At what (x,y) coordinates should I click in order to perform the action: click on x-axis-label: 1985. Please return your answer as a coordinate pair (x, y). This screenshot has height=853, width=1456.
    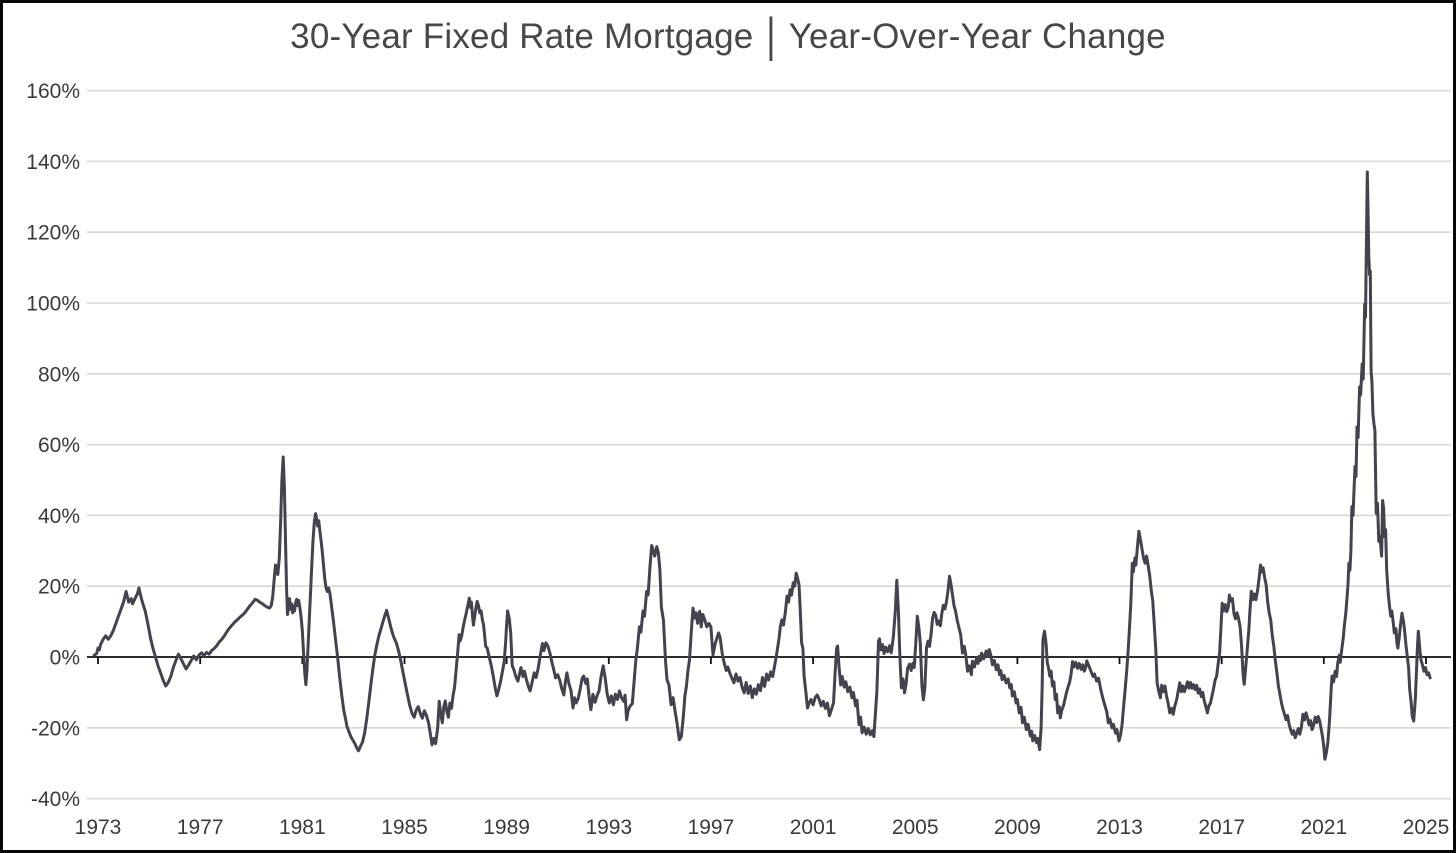
    Looking at the image, I should click on (404, 827).